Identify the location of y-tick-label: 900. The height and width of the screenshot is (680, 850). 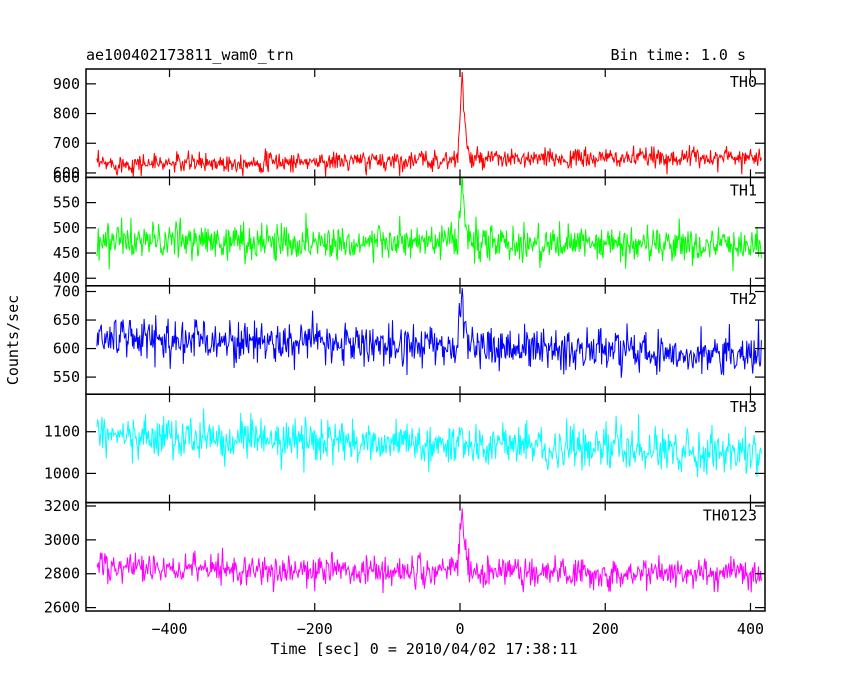
(66, 84).